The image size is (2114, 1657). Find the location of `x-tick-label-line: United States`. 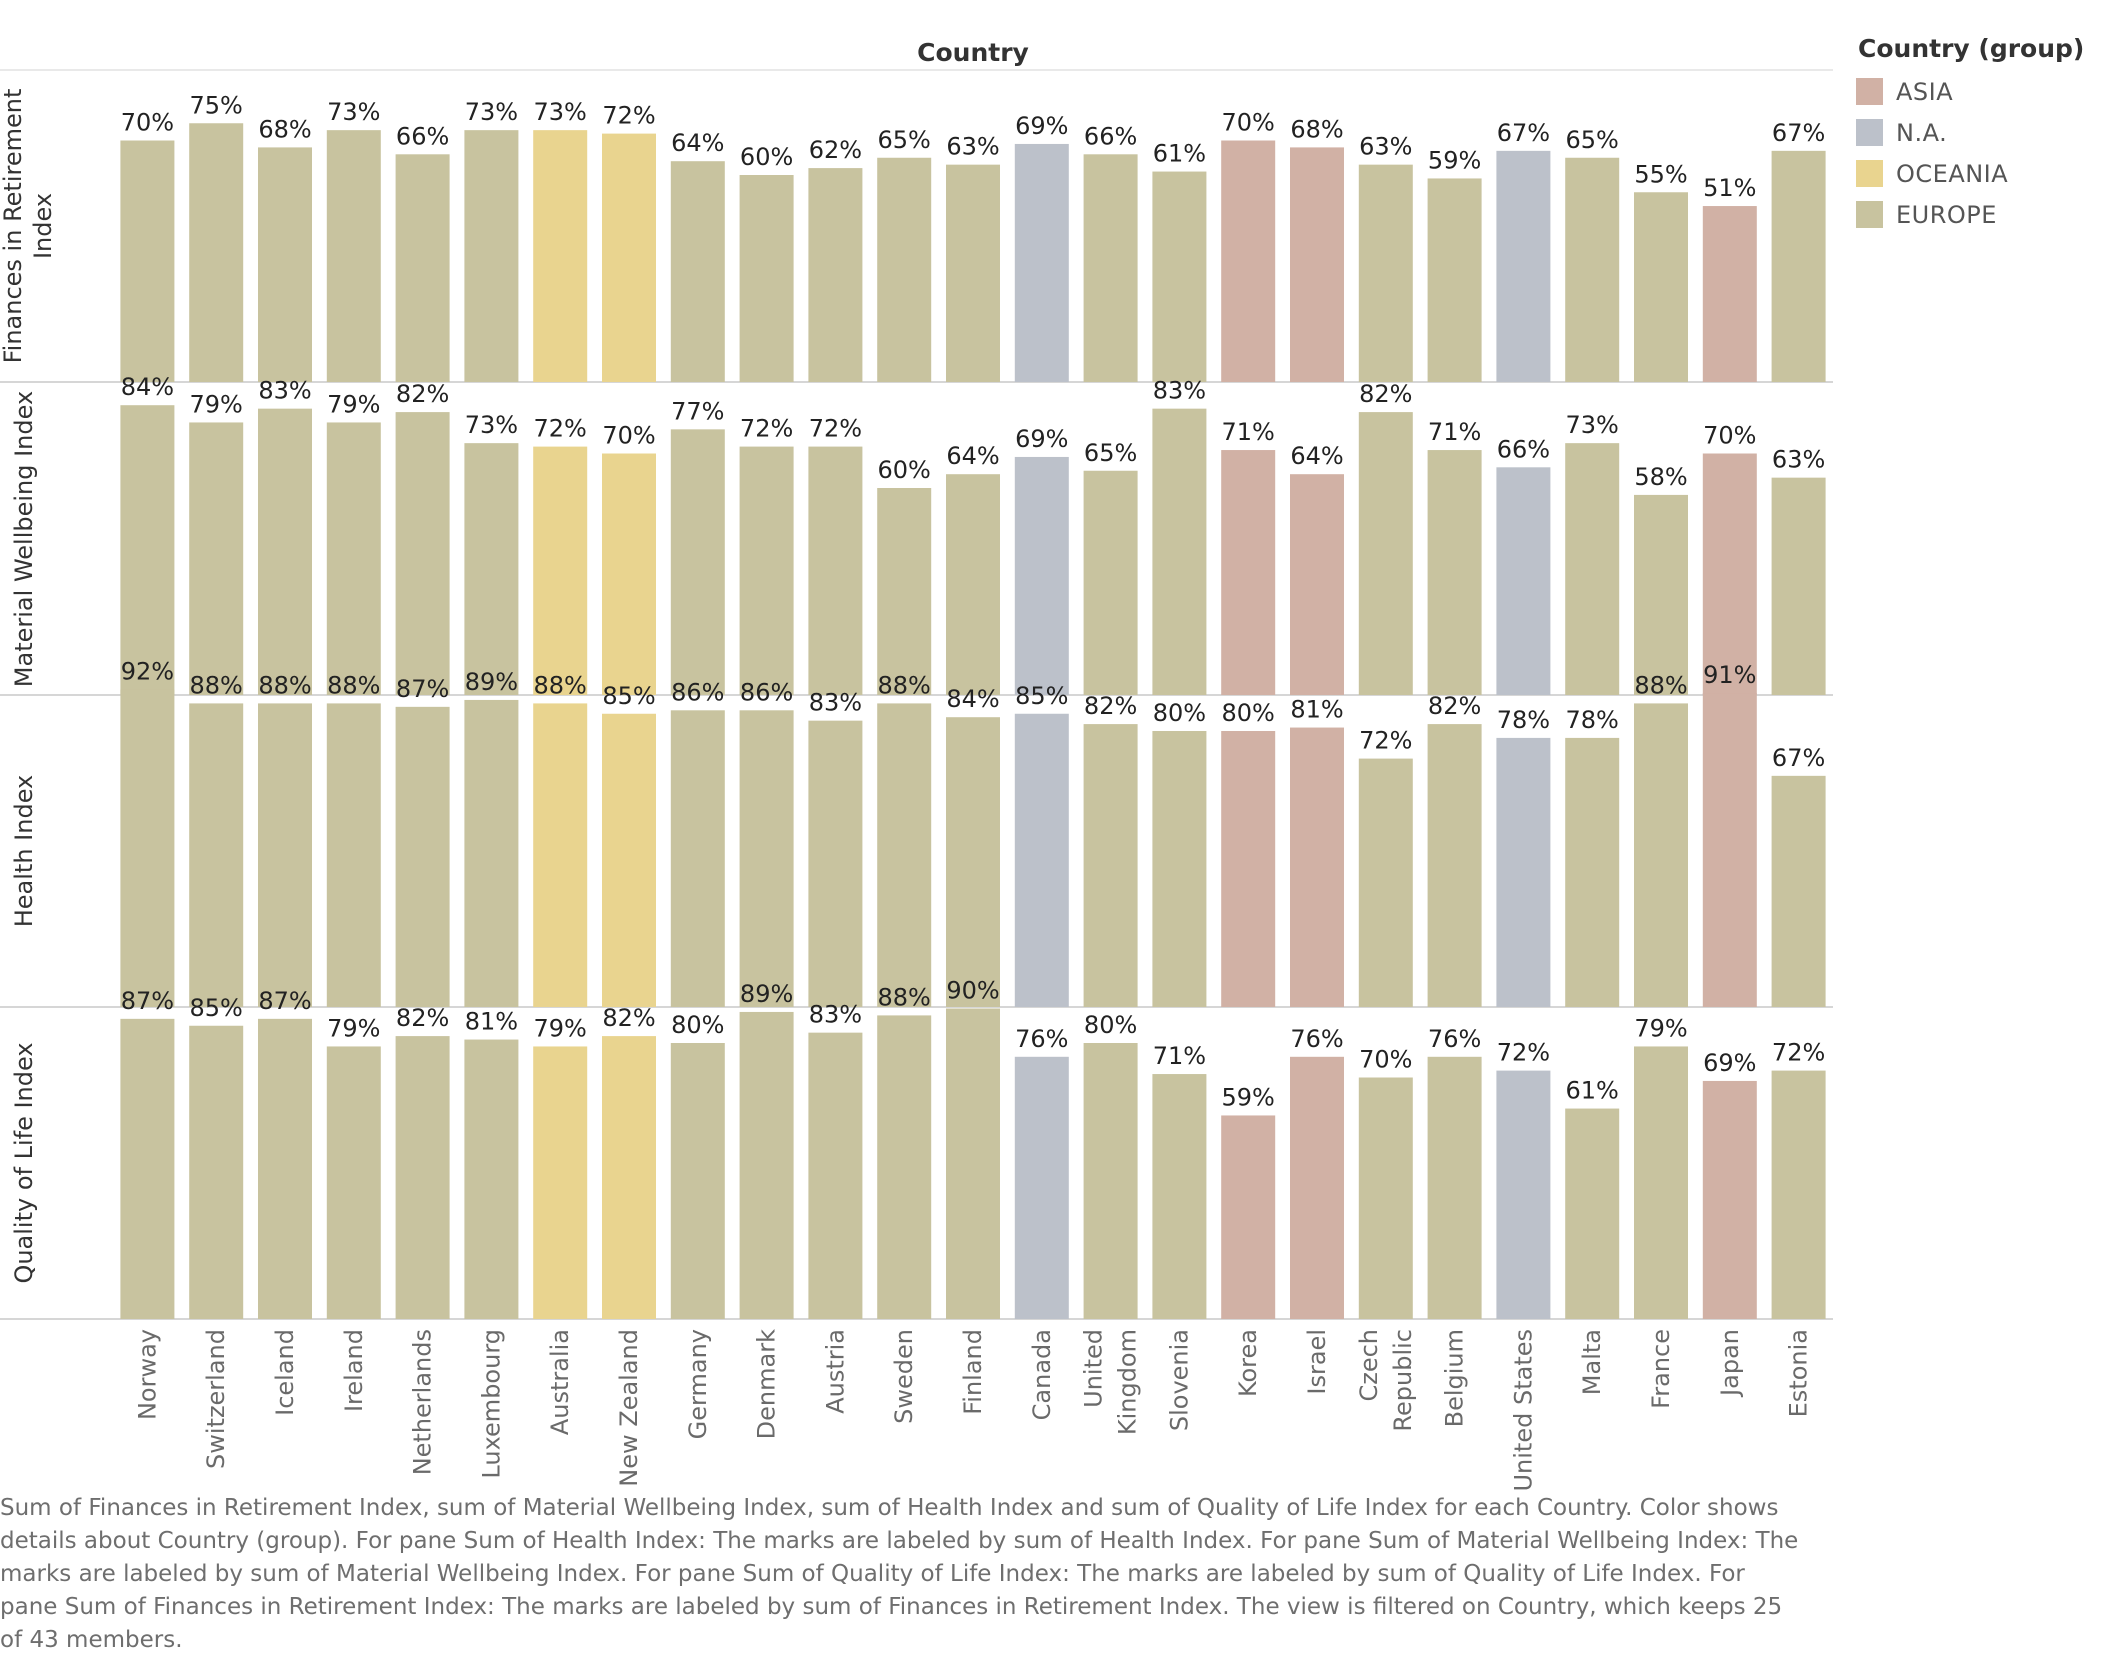

x-tick-label-line: United States is located at coordinates (1523, 1409).